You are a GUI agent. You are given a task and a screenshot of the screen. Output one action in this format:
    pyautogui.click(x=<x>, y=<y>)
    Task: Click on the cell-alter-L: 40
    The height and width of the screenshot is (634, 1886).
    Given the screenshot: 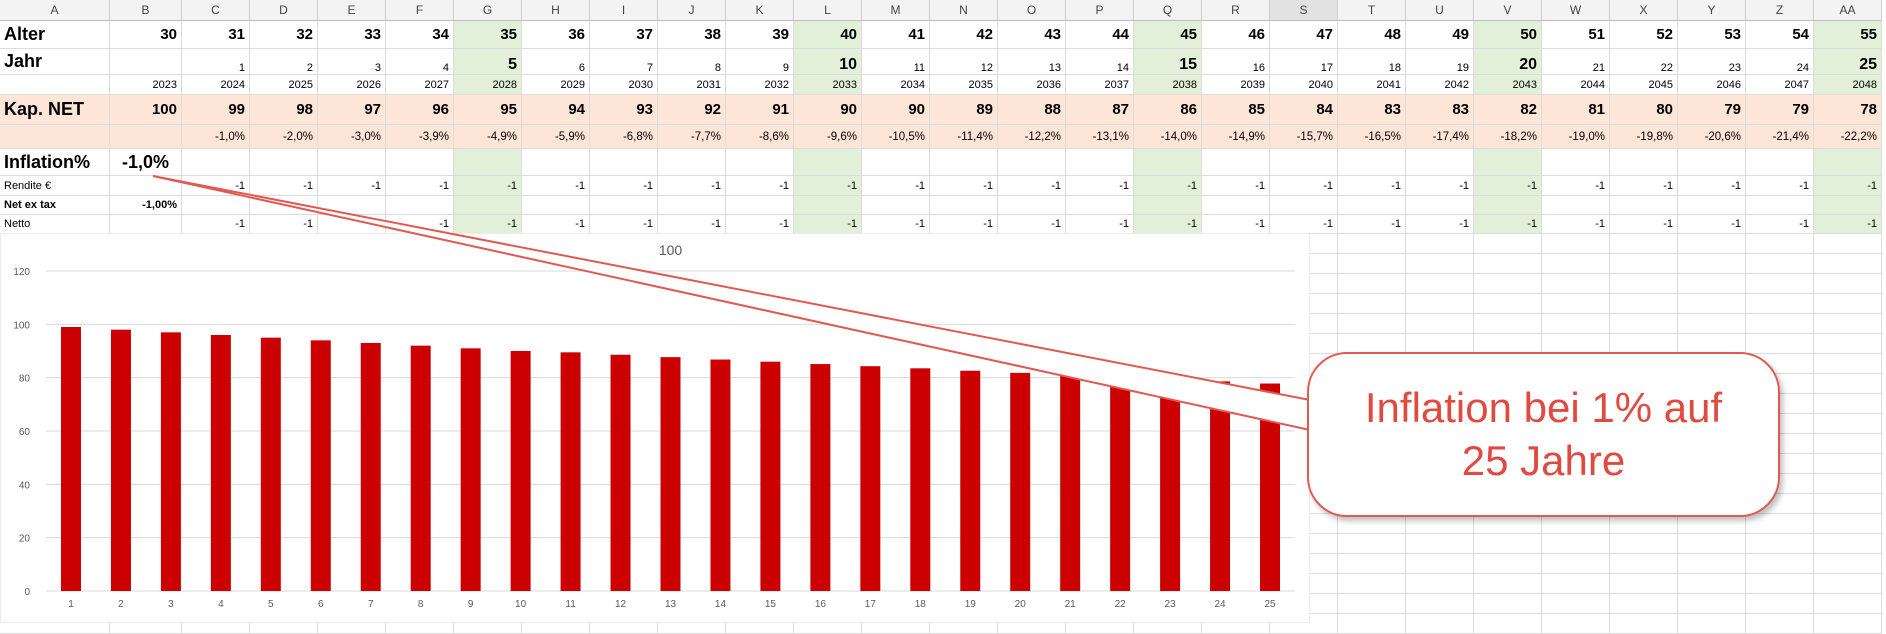 What is the action you would take?
    pyautogui.click(x=828, y=35)
    